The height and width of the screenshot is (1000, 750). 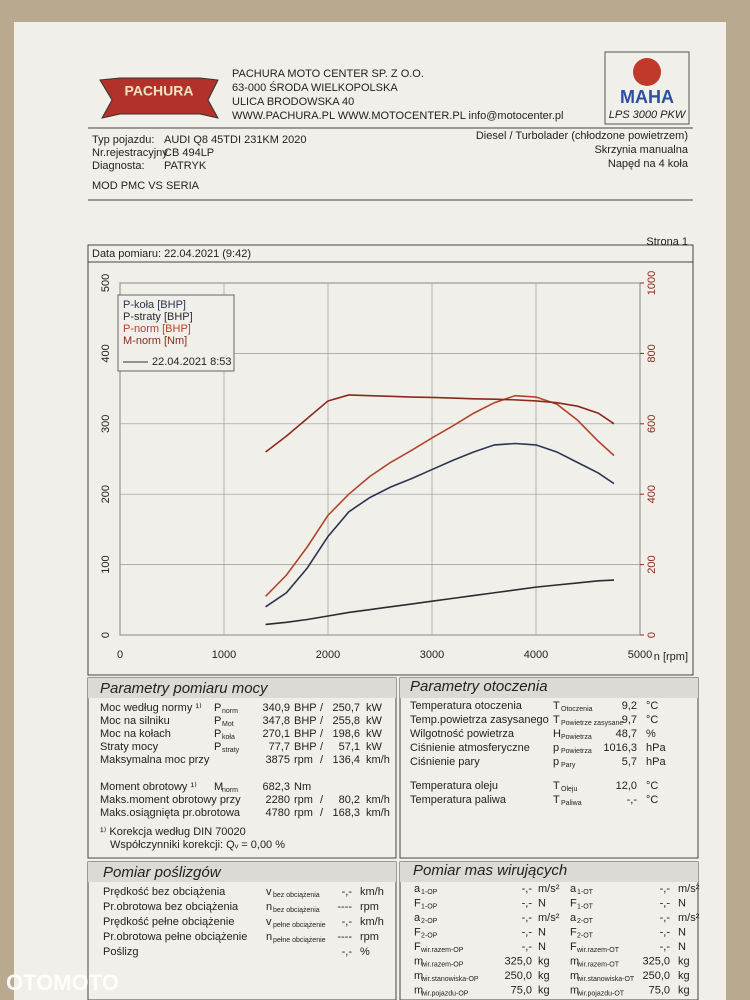 What do you see at coordinates (490, 870) in the screenshot?
I see `section-title: Pomiar mas wirujących` at bounding box center [490, 870].